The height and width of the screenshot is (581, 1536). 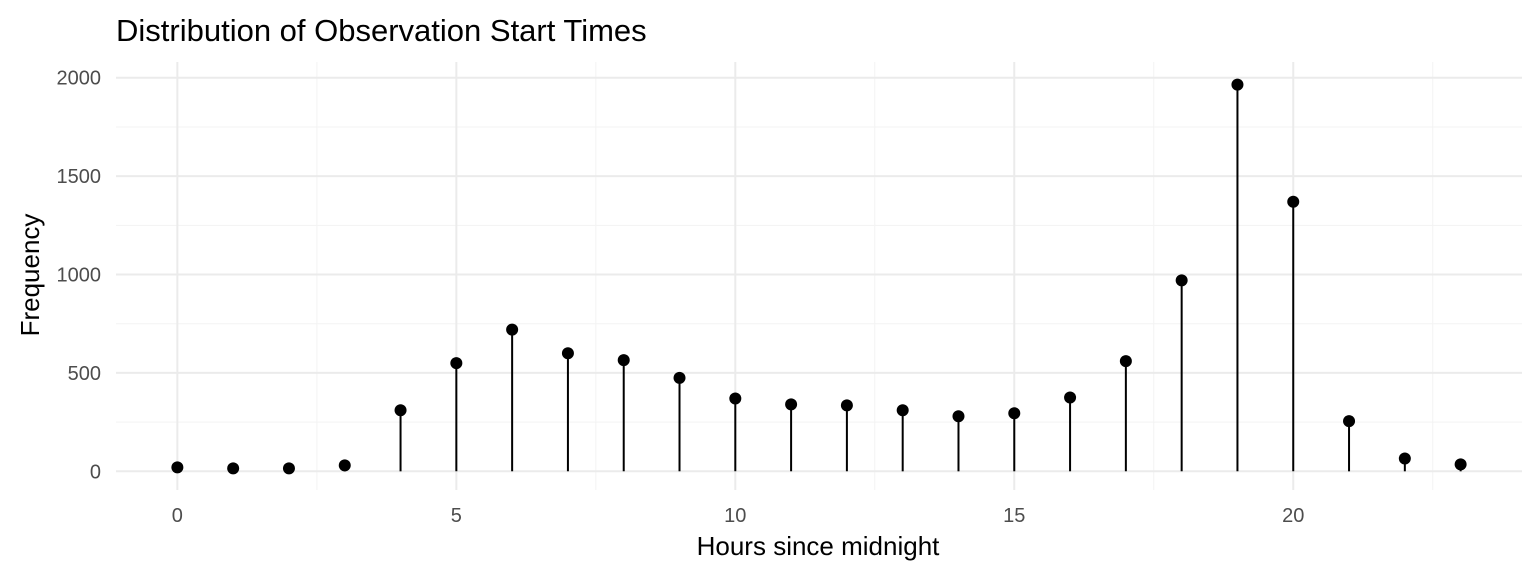 I want to click on x-tick-label: 20, so click(x=1293, y=516).